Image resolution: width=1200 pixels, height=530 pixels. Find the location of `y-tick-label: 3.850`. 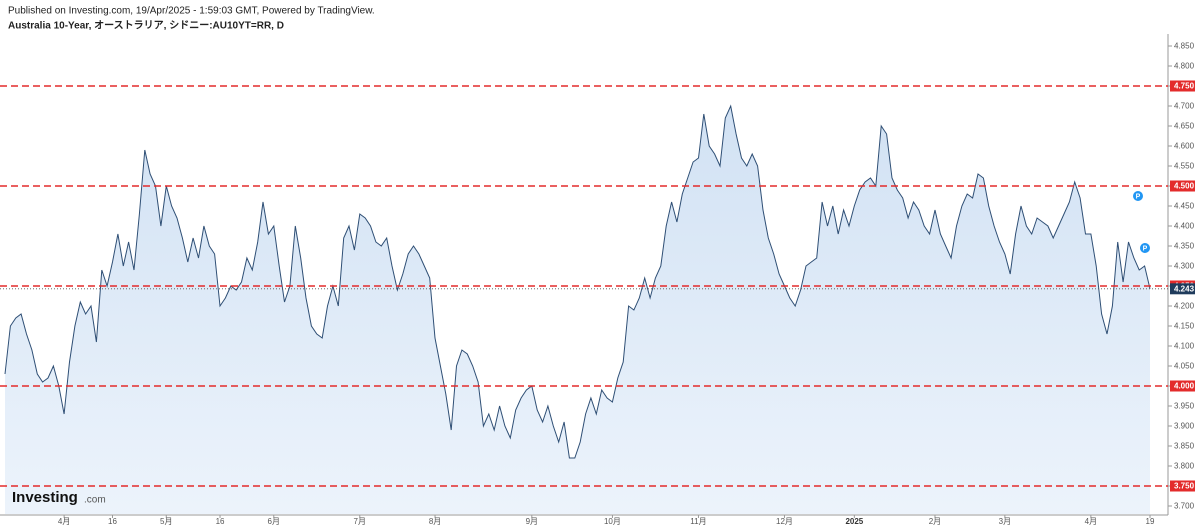

y-tick-label: 3.850 is located at coordinates (1184, 446).